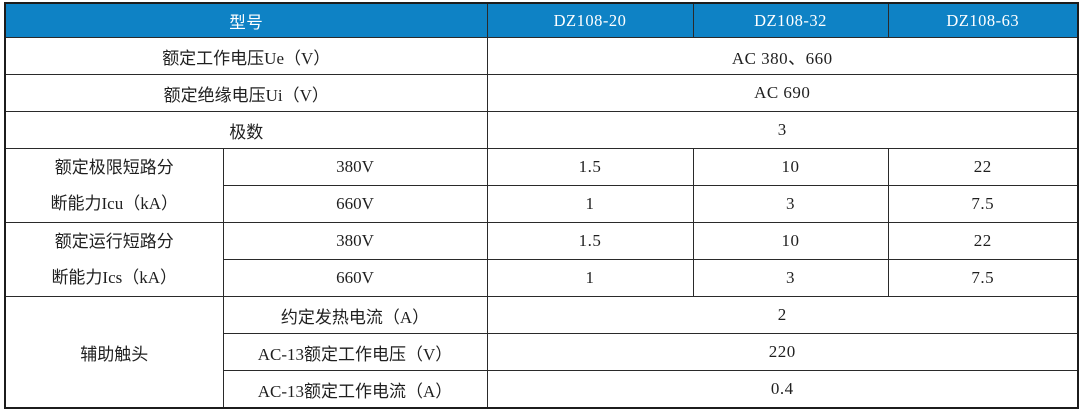  What do you see at coordinates (590, 20) in the screenshot?
I see `header-model-dz108-20: DZ108-20` at bounding box center [590, 20].